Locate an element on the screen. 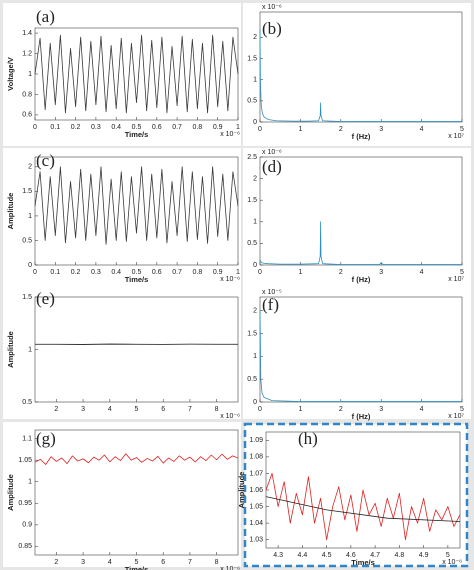 Image resolution: width=474 pixels, height=570 pixels. x-tick-label: 7 is located at coordinates (190, 562).